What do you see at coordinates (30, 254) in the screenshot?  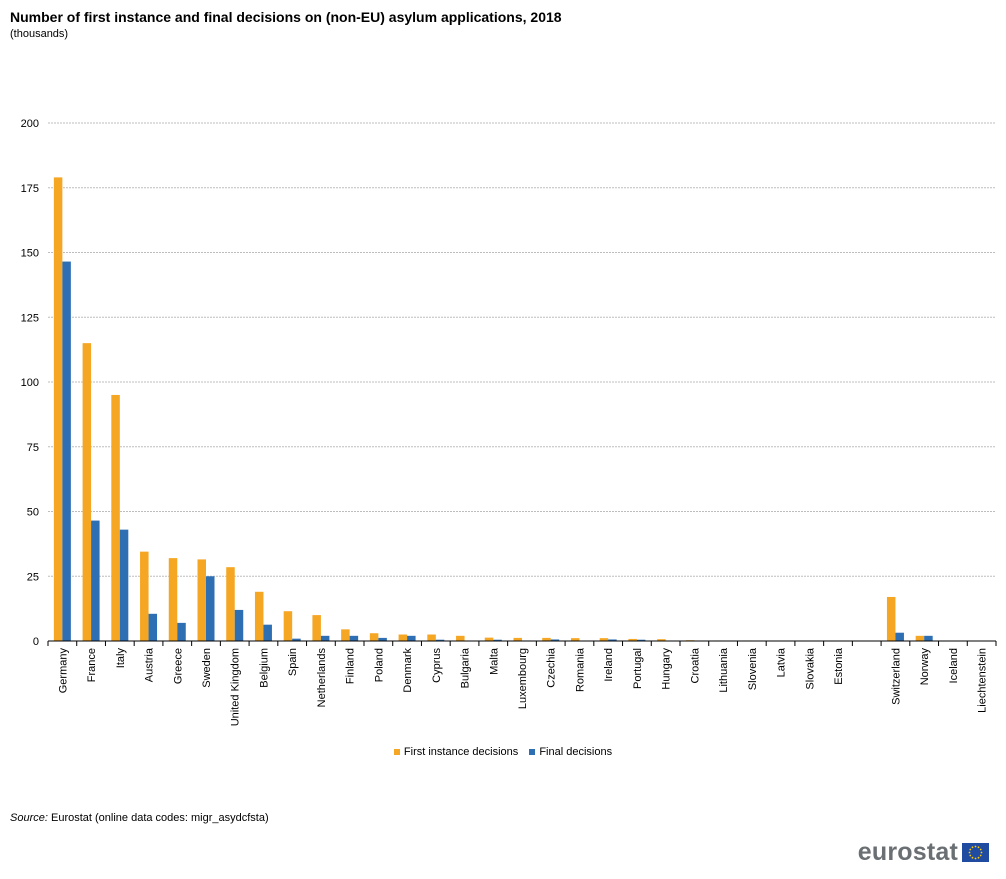 I see `y-tick-label: 150` at bounding box center [30, 254].